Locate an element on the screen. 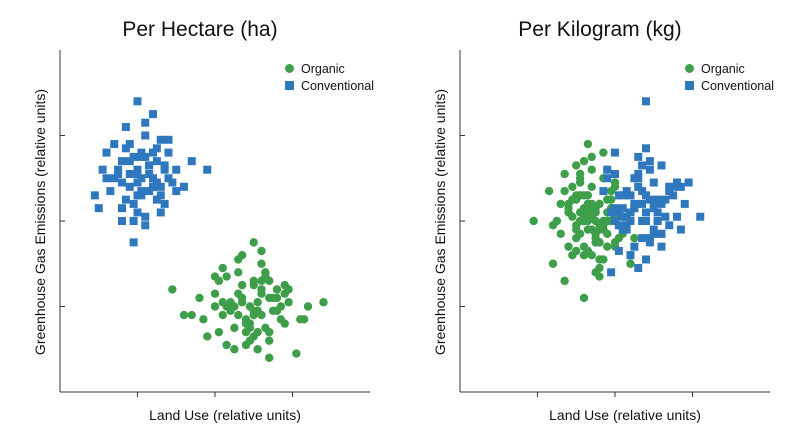 The width and height of the screenshot is (800, 447). legend-conventional-marker-icon is located at coordinates (289, 85).